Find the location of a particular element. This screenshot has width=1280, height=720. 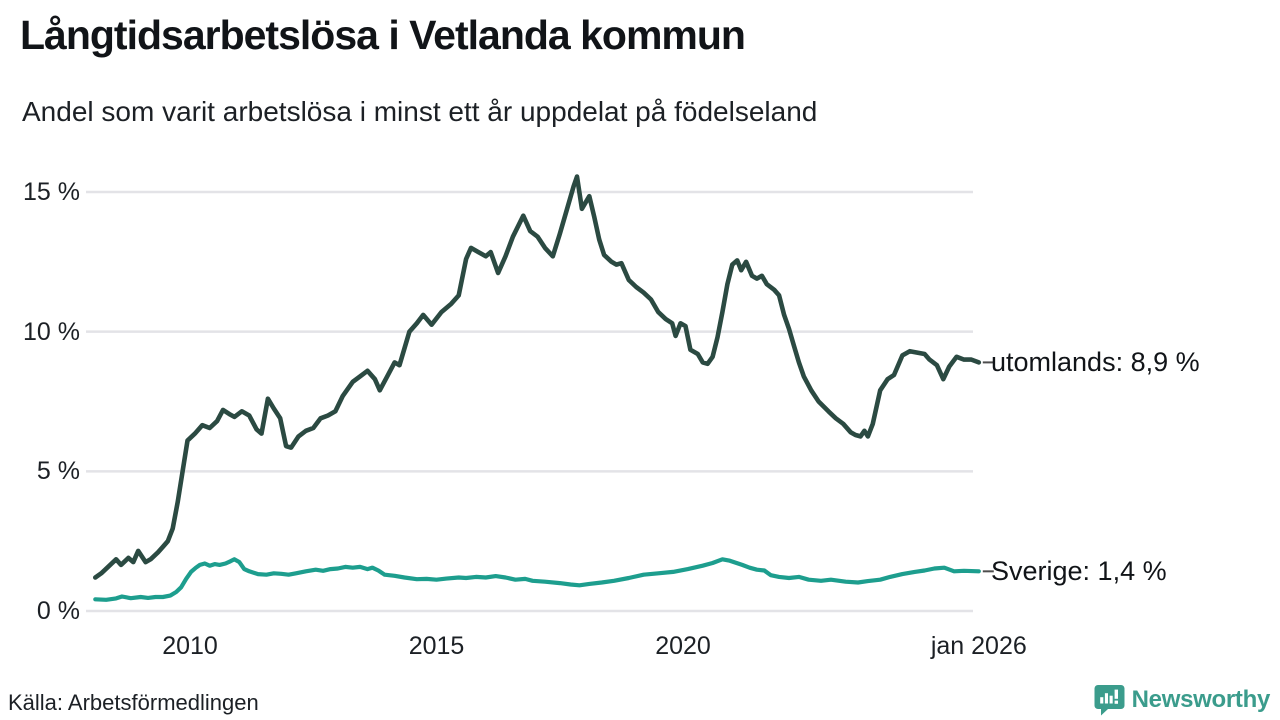

y-tick-5: 5 % is located at coordinates (58, 471).